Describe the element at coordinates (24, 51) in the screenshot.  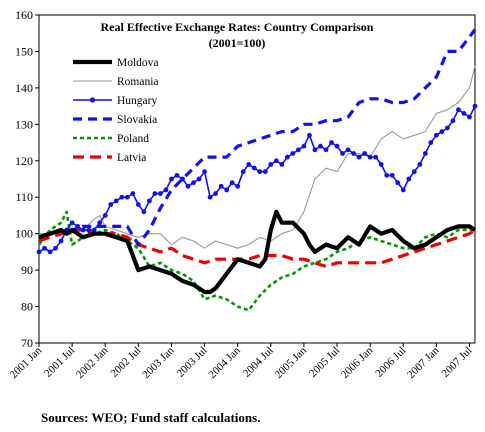
I see `y-tick-label: 150` at that location.